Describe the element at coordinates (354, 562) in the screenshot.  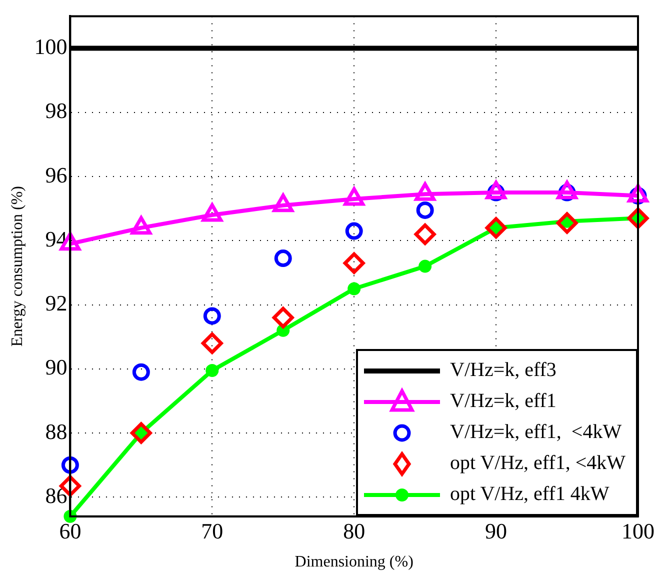
I see `x-axis-title: Dimensioning (%)` at that location.